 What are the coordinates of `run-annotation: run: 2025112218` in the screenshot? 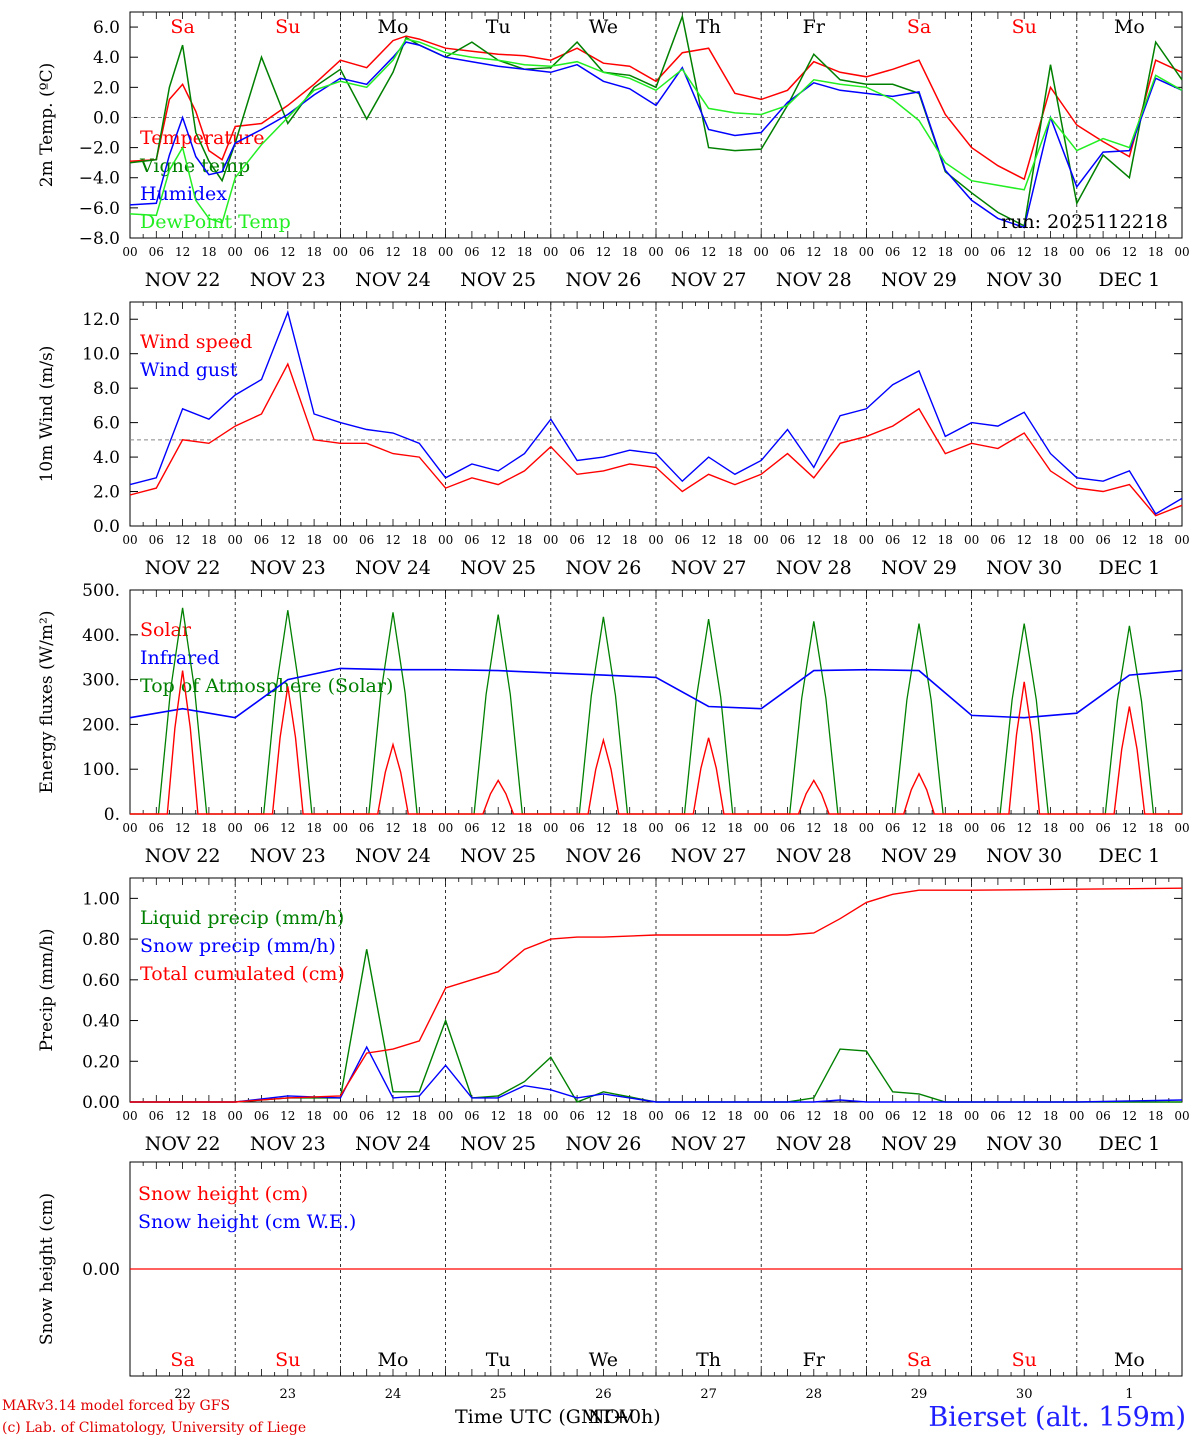 It's located at (1084, 222).